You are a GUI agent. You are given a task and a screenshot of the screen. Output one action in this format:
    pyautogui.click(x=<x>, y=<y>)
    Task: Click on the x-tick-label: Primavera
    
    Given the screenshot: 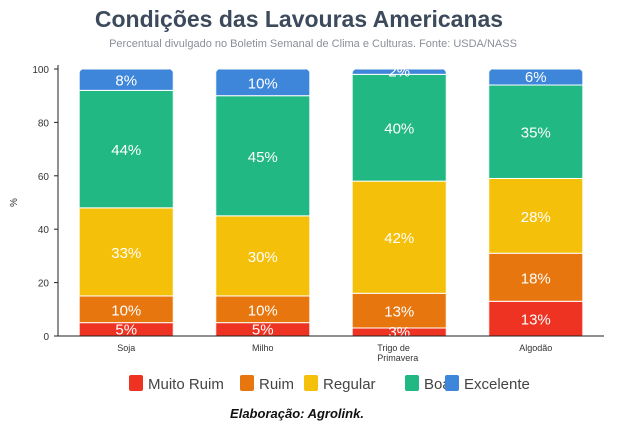 What is the action you would take?
    pyautogui.click(x=397, y=358)
    